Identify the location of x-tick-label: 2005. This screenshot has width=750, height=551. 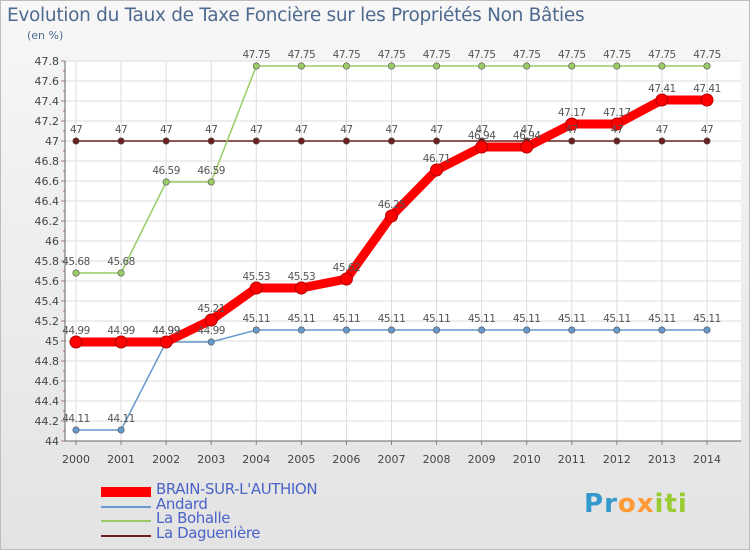
(301, 459).